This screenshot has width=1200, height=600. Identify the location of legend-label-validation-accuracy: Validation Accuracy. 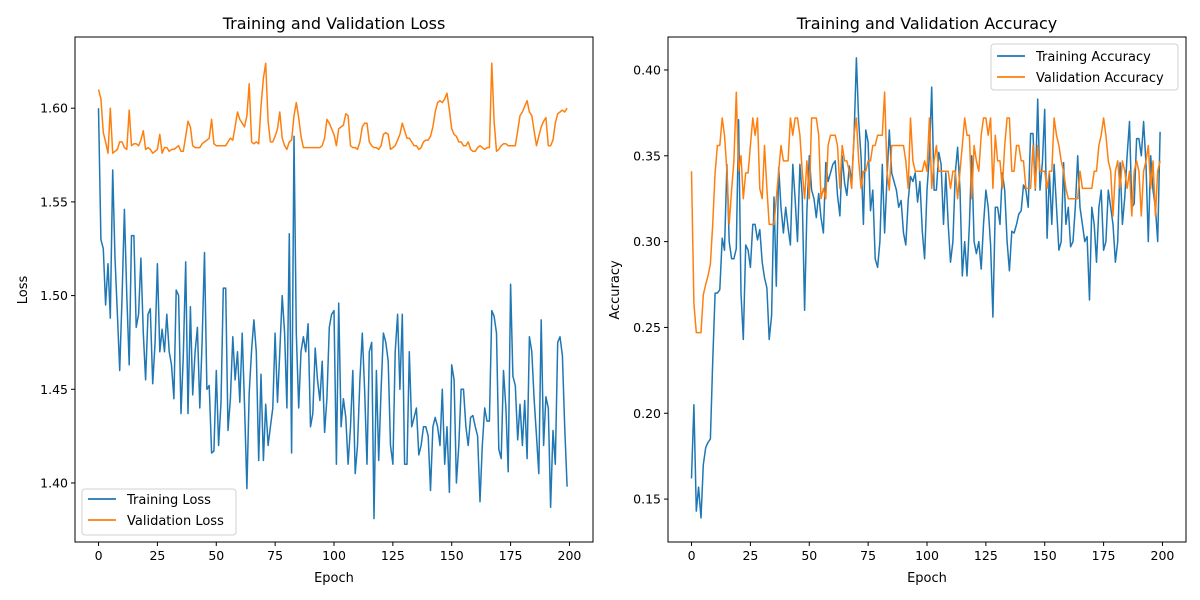
(1100, 78).